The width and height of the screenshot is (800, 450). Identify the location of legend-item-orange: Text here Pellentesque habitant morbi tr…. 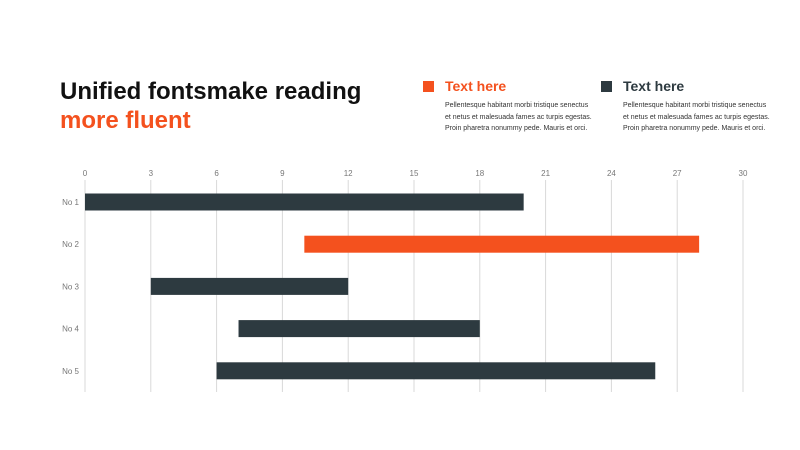
(513, 106).